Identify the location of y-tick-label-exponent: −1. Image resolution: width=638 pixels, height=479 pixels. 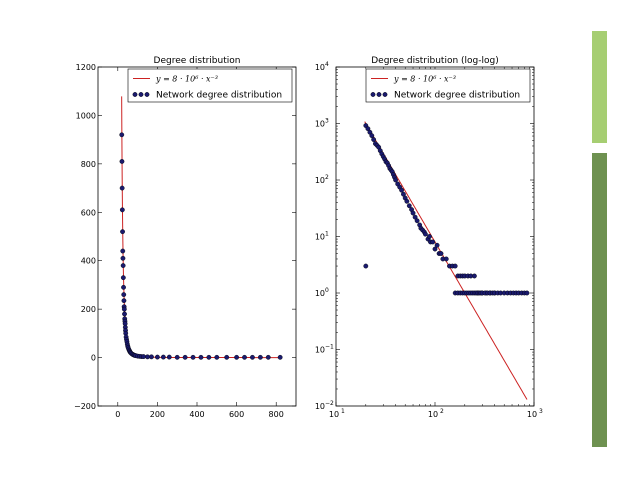
(329, 347).